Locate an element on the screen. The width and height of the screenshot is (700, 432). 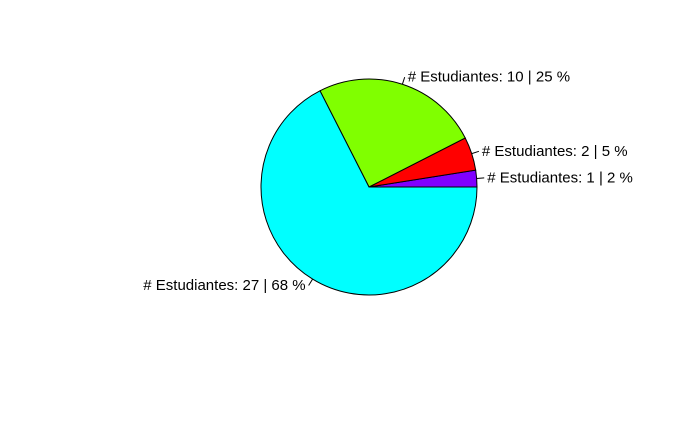
pie-leader-lines is located at coordinates (396, 181).